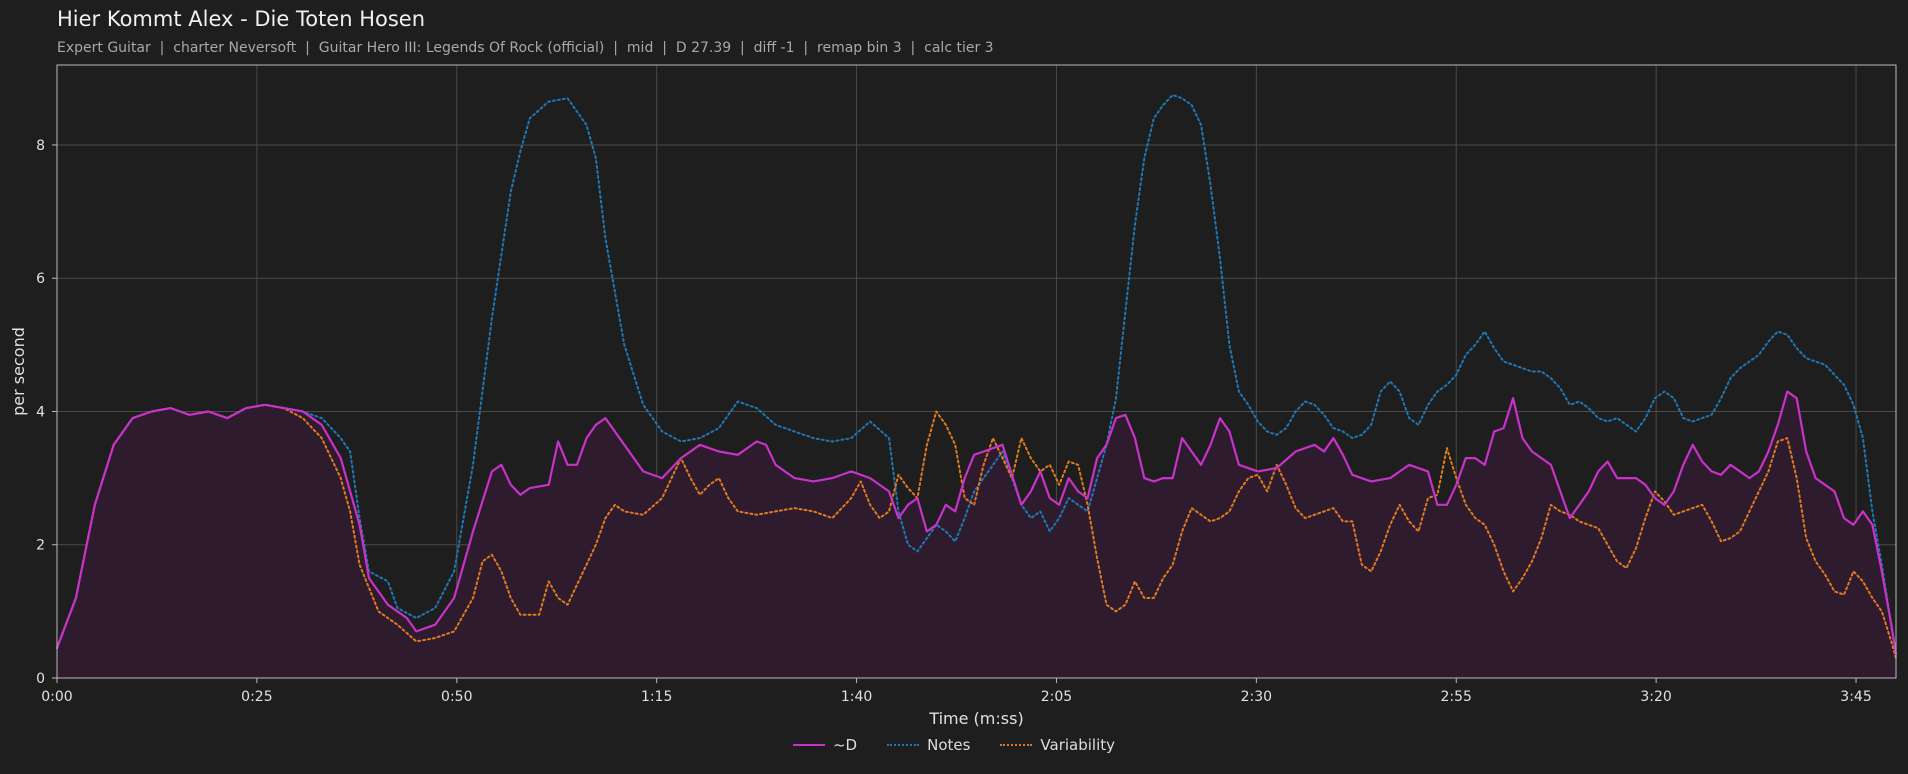 The height and width of the screenshot is (774, 1908). What do you see at coordinates (1855, 697) in the screenshot?
I see `x-tick-label: 3:45` at bounding box center [1855, 697].